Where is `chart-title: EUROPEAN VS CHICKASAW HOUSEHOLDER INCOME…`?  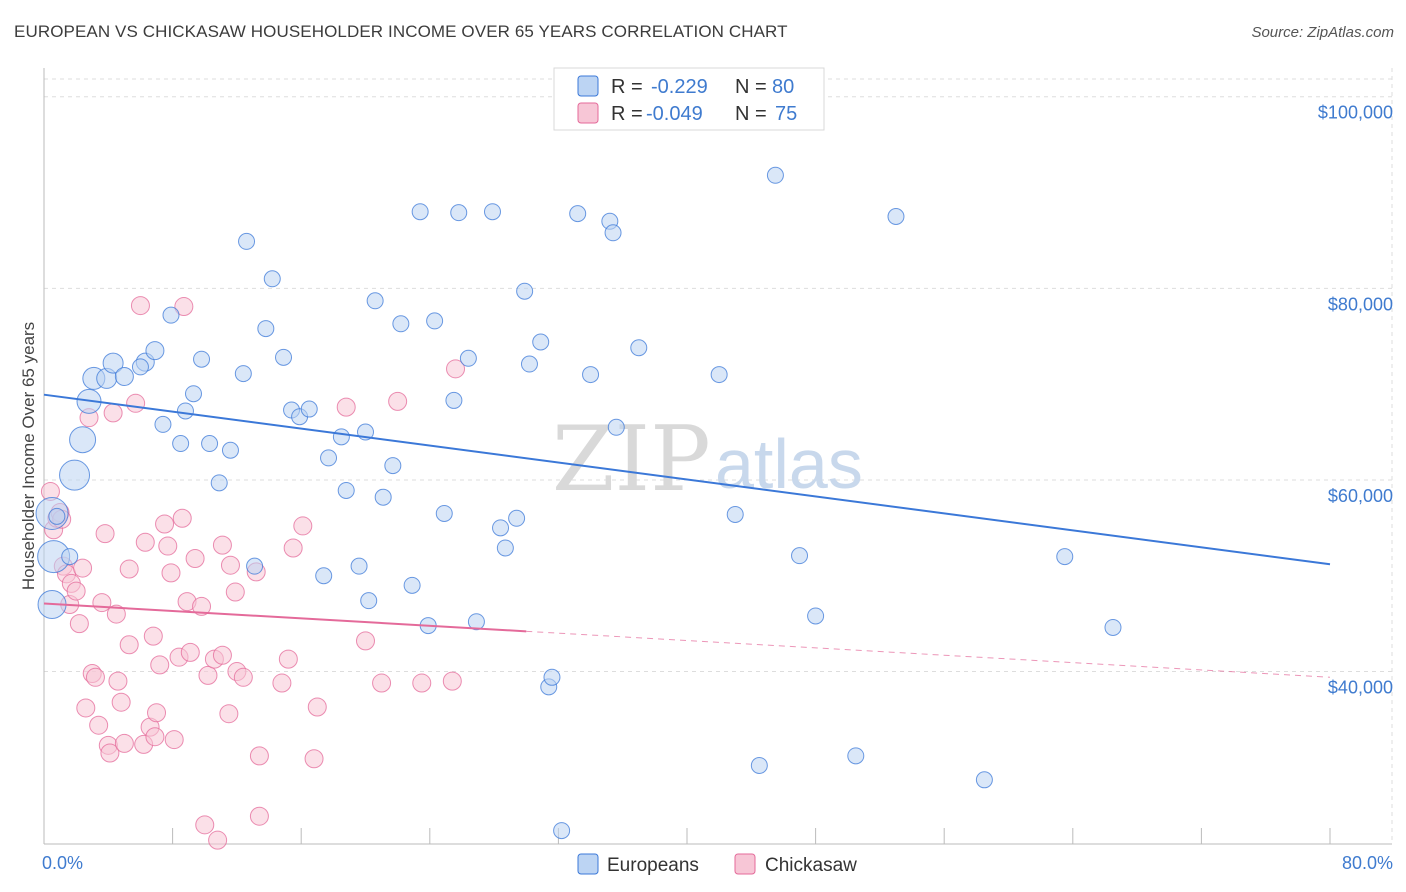 chart-title: EUROPEAN VS CHICKASAW HOUSEHOLDER INCOME… is located at coordinates (401, 31).